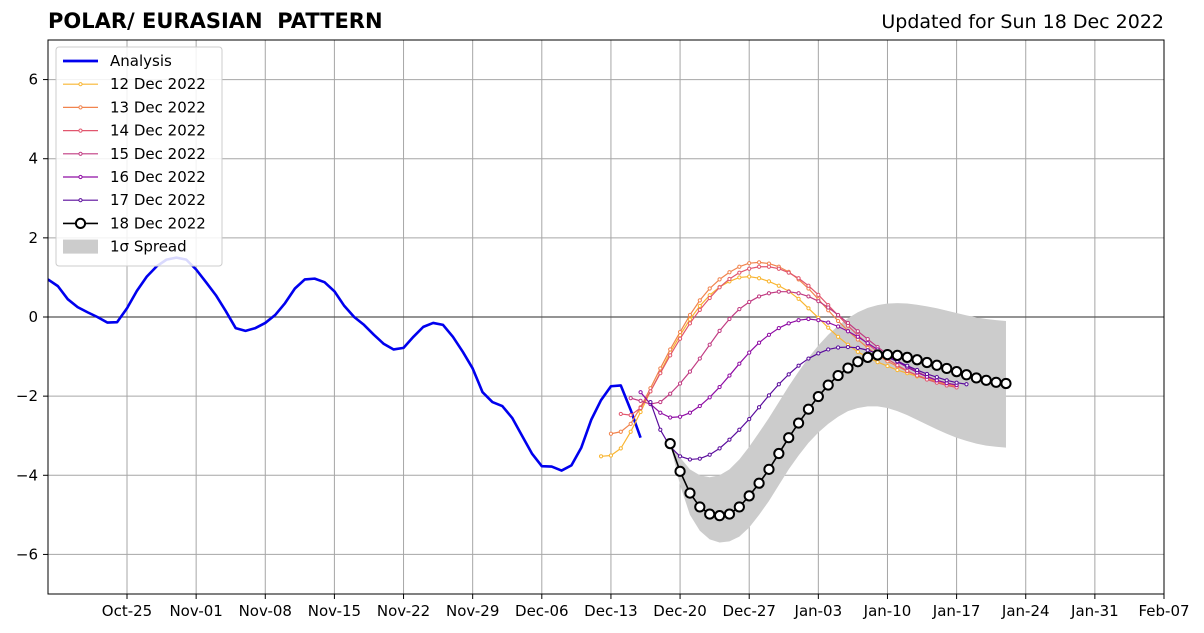 The width and height of the screenshot is (1204, 633). I want to click on x-tick-label: Nov-01, so click(195, 611).